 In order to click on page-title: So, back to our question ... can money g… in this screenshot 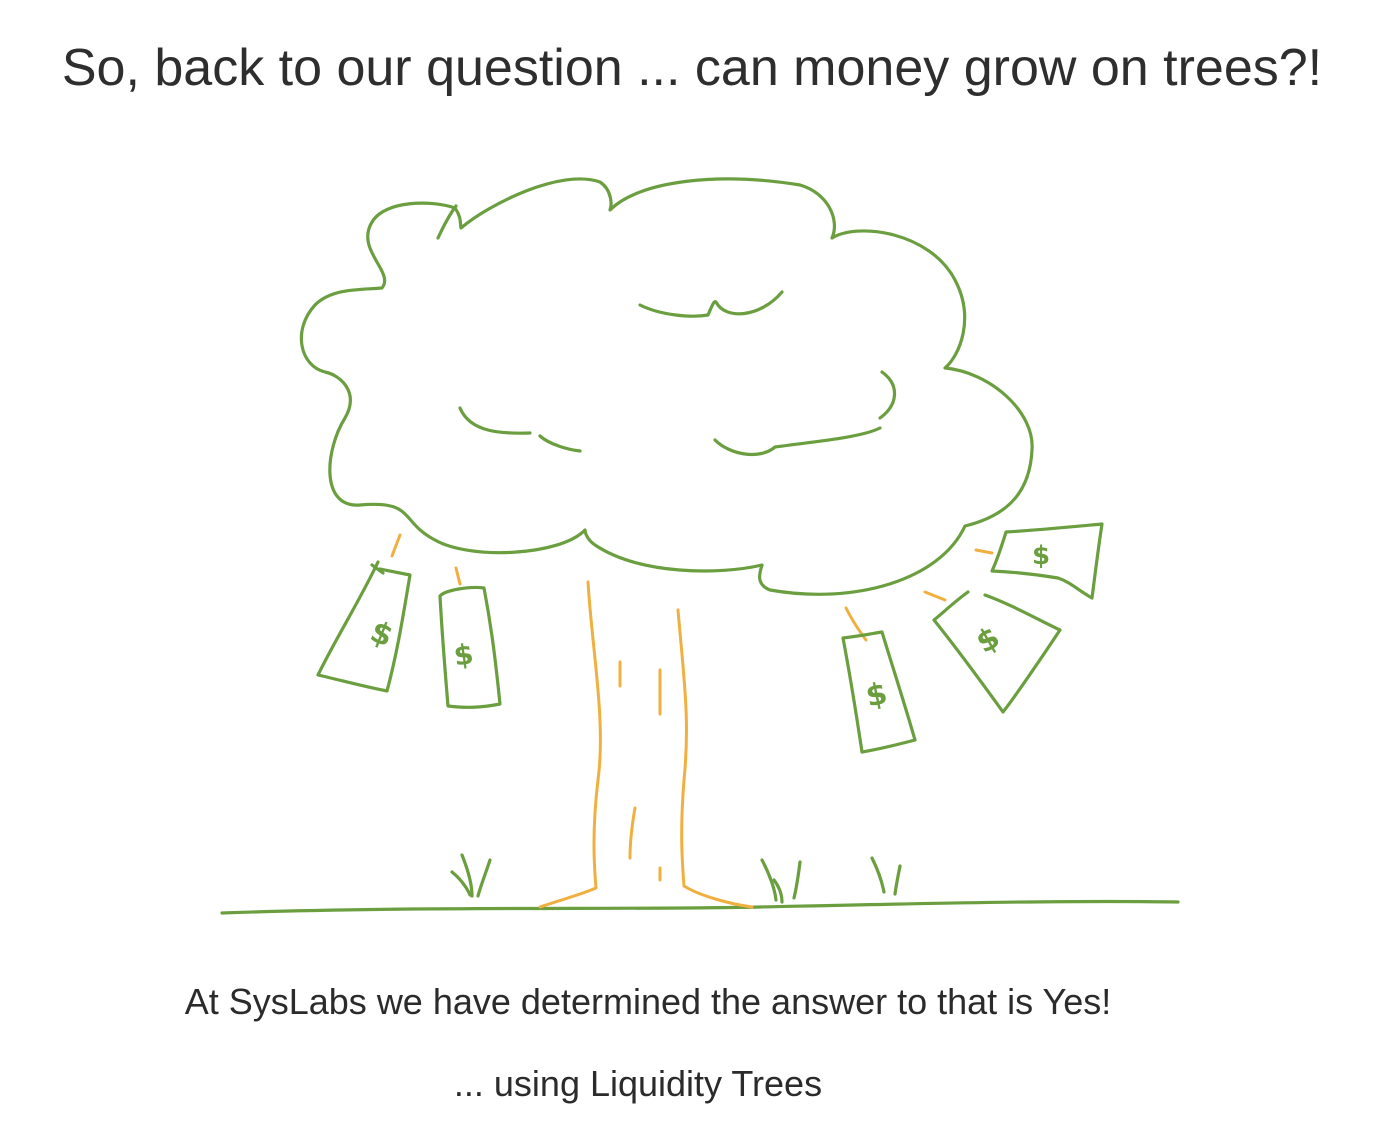, I will do `click(692, 68)`.